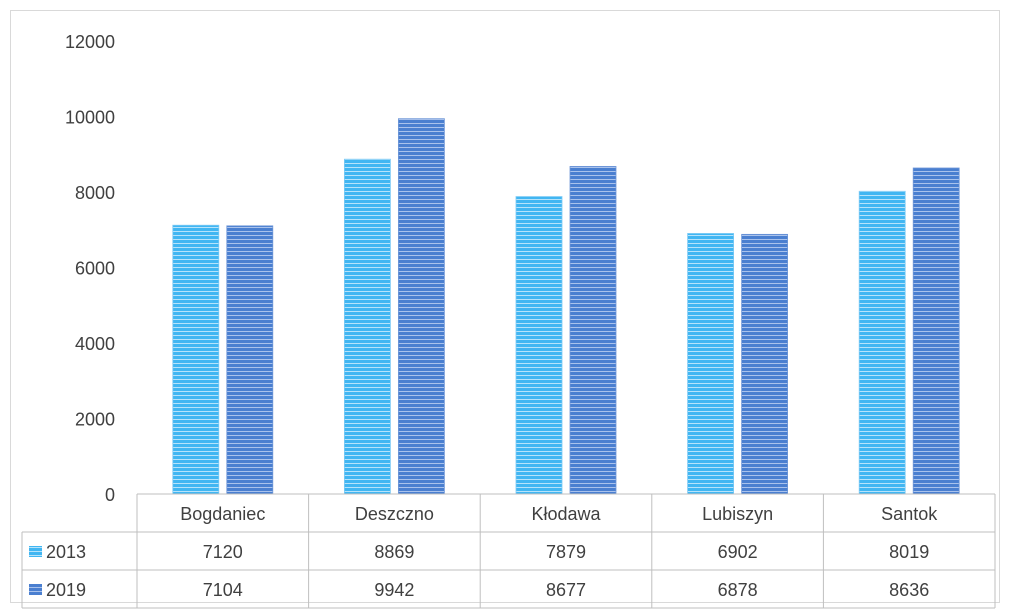 The height and width of the screenshot is (613, 1011). Describe the element at coordinates (737, 514) in the screenshot. I see `x-tick-label: Lubiszyn` at that location.